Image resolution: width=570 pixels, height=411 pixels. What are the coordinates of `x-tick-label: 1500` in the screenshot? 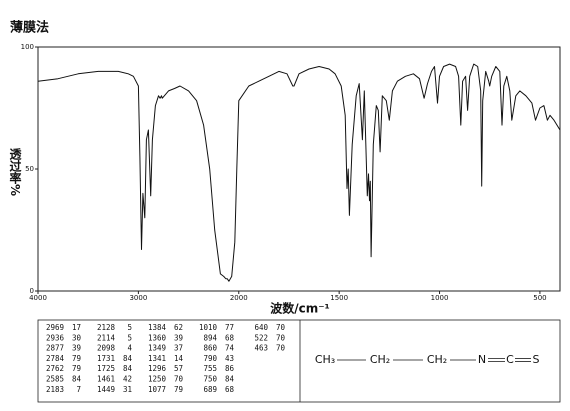 It's located at (339, 298).